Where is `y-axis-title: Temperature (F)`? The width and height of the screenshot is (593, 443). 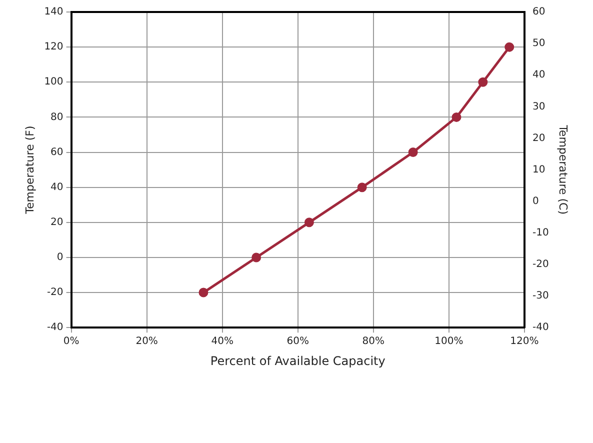 y-axis-title: Temperature (F) is located at coordinates (29, 170).